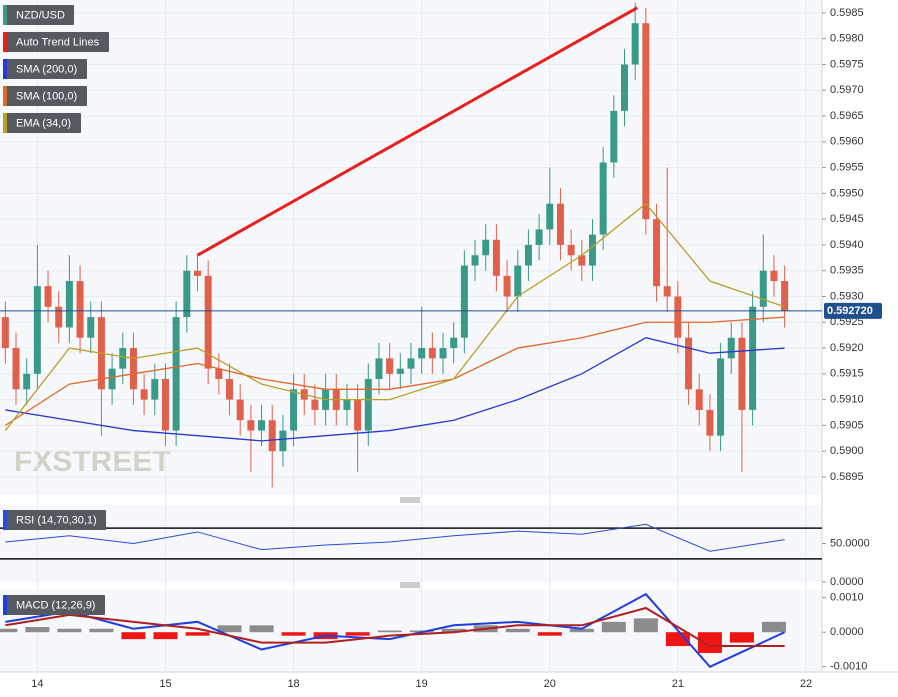  What do you see at coordinates (550, 684) in the screenshot?
I see `x-tick-label: 20` at bounding box center [550, 684].